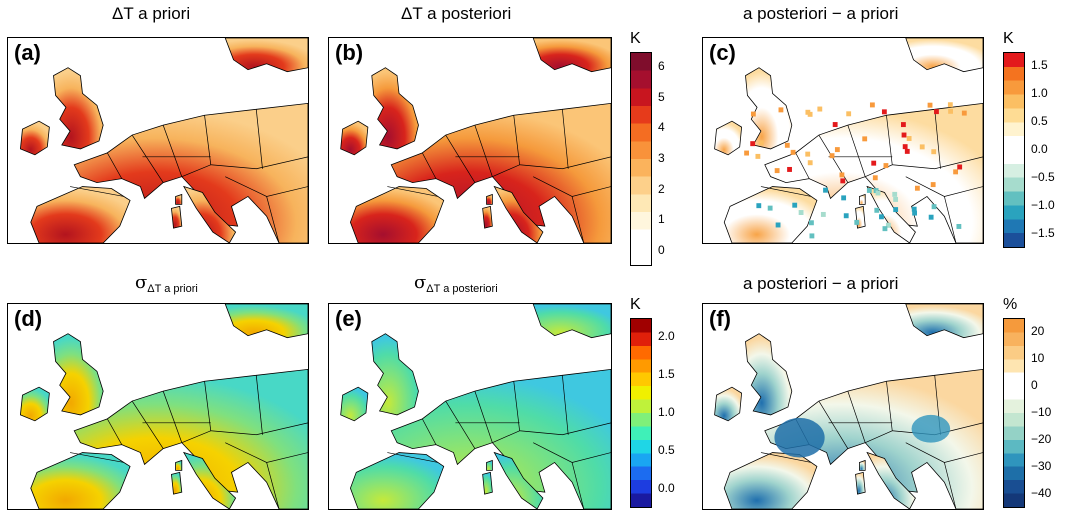 This screenshot has width=1067, height=516. Describe the element at coordinates (1041, 466) in the screenshot. I see `colorbar-tick-pct-5: −30` at that location.